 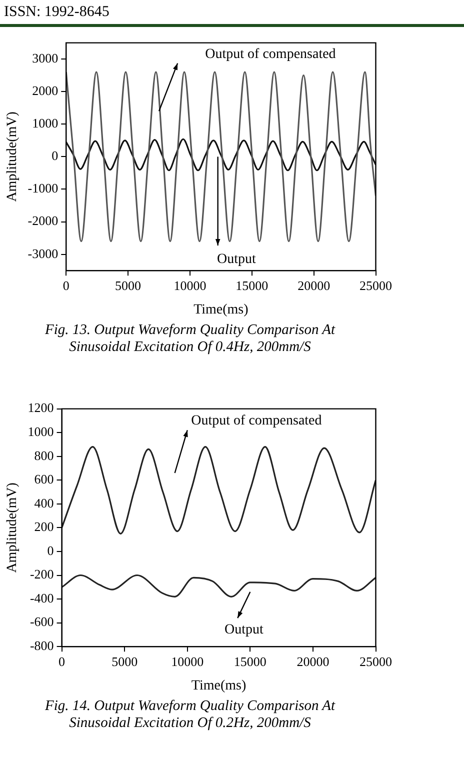 What do you see at coordinates (44, 479) in the screenshot?
I see `y-tick-label: 600` at bounding box center [44, 479].